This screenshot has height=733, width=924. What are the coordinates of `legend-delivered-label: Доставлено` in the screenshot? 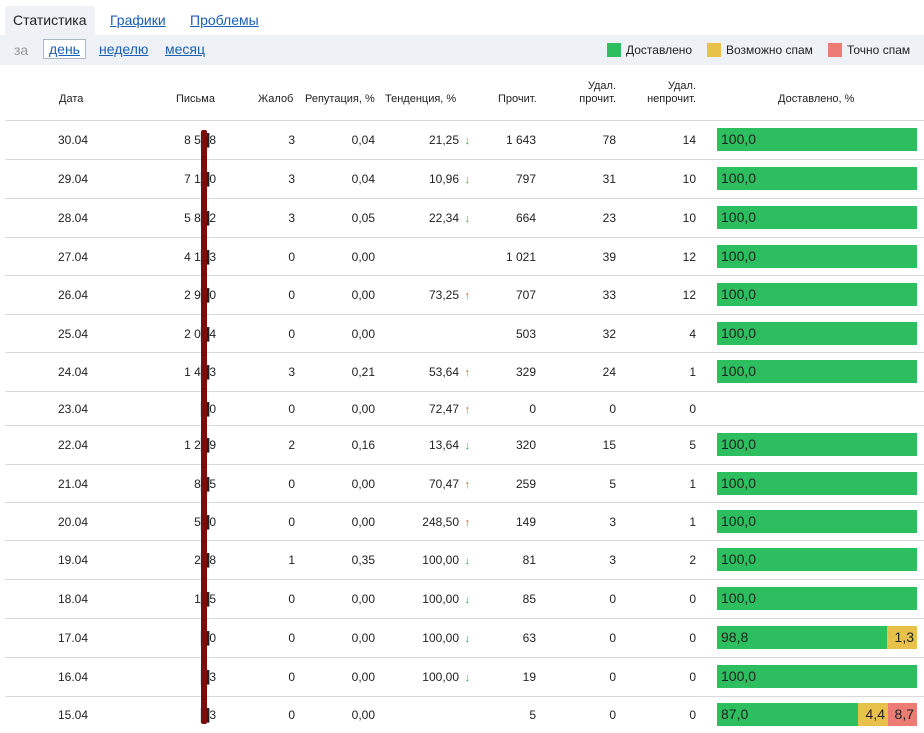 It's located at (659, 50).